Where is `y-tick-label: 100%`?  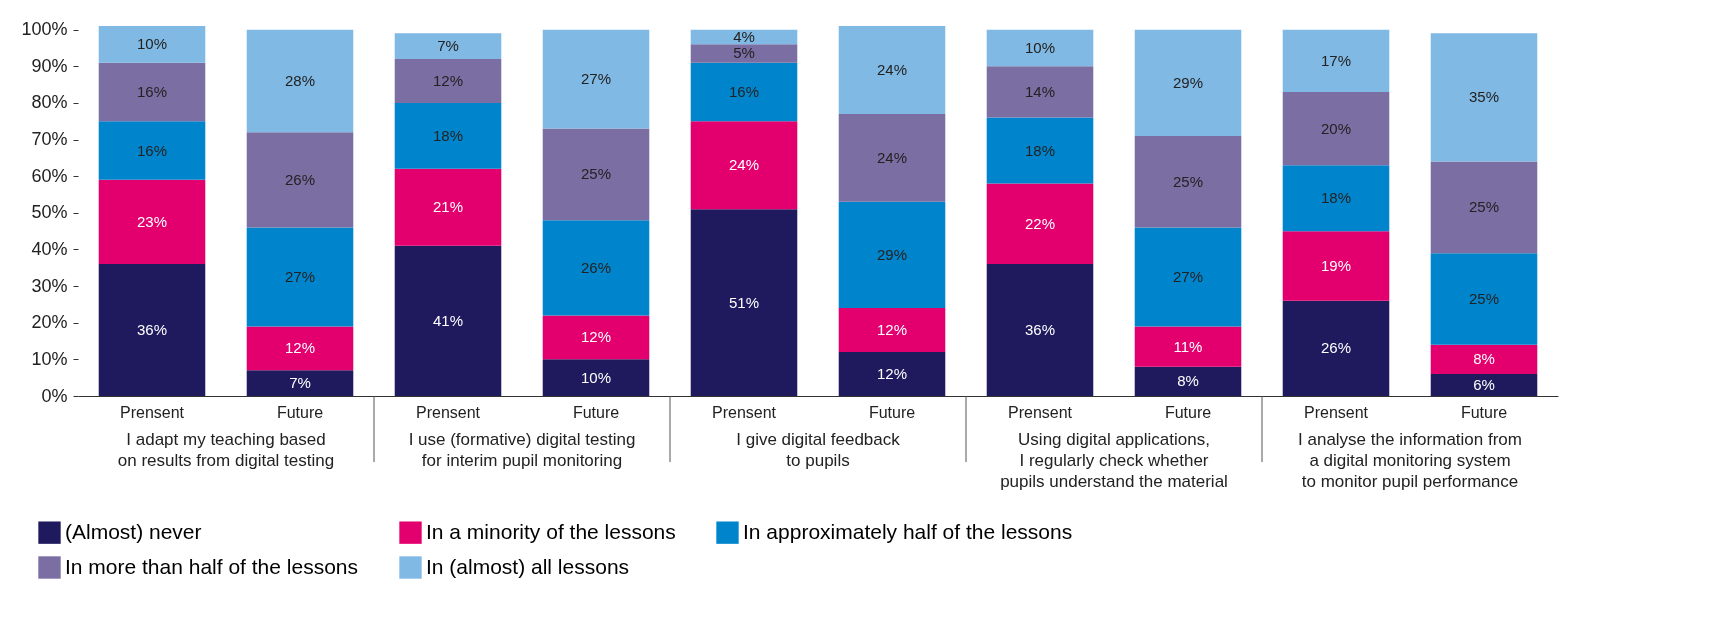
y-tick-label: 100% is located at coordinates (44, 29).